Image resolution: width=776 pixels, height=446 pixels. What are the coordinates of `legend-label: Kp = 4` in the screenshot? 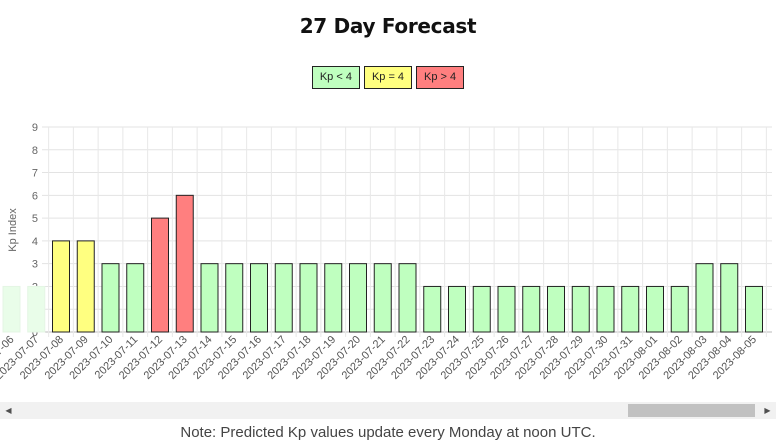 It's located at (388, 77).